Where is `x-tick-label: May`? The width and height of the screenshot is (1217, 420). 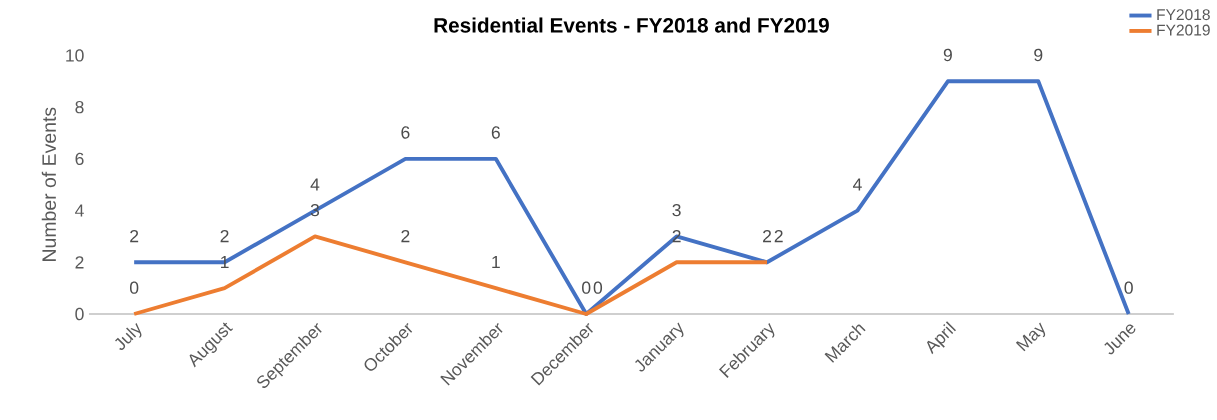 x-tick-label: May is located at coordinates (1030, 337).